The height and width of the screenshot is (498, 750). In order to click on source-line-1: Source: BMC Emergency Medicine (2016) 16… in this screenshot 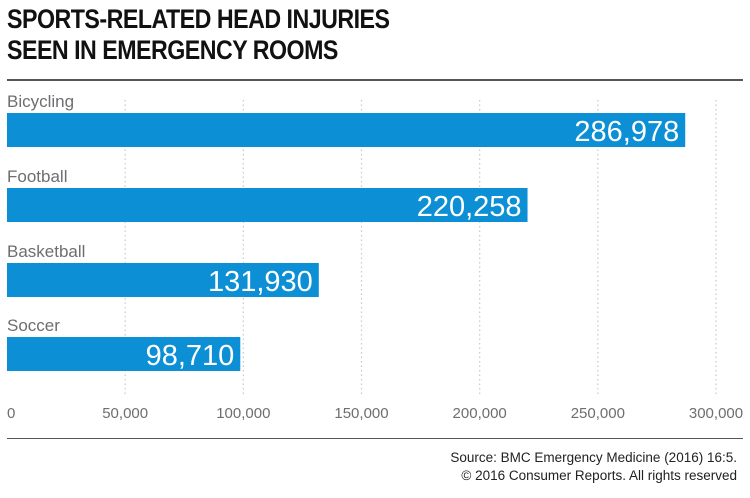, I will do `click(593, 457)`.